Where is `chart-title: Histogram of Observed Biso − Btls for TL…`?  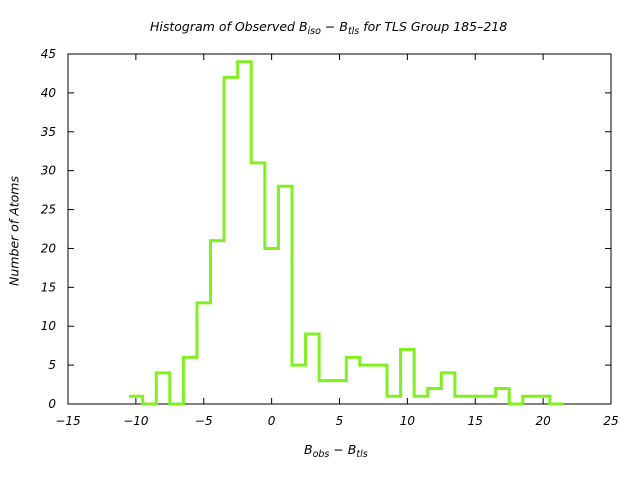
chart-title: Histogram of Observed Biso − Btls for TL… is located at coordinates (329, 28).